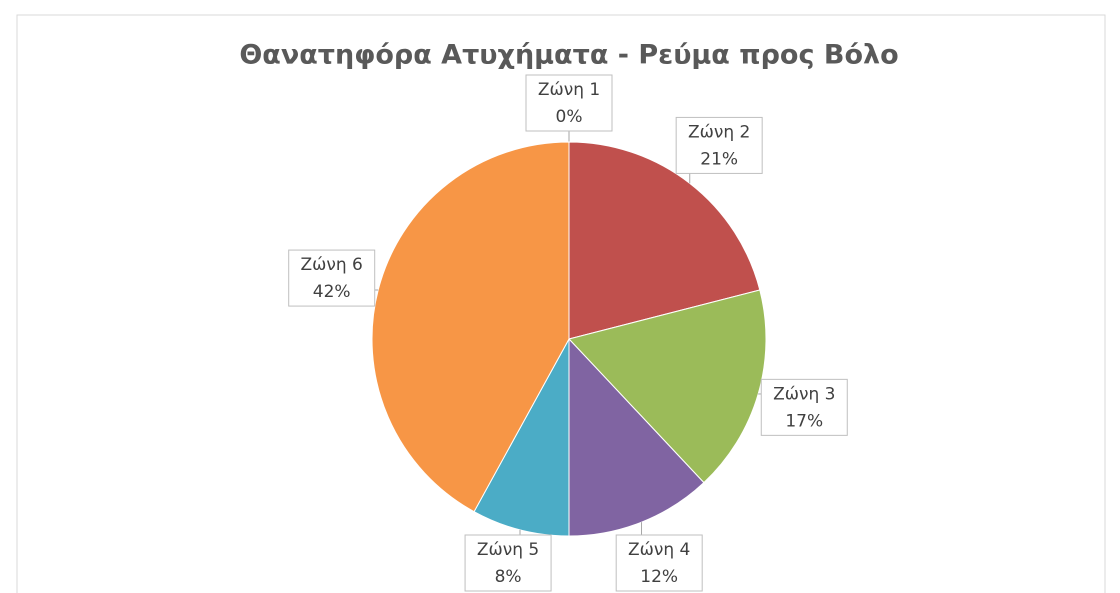  Describe the element at coordinates (804, 421) in the screenshot. I see `value-label: 17%` at that location.